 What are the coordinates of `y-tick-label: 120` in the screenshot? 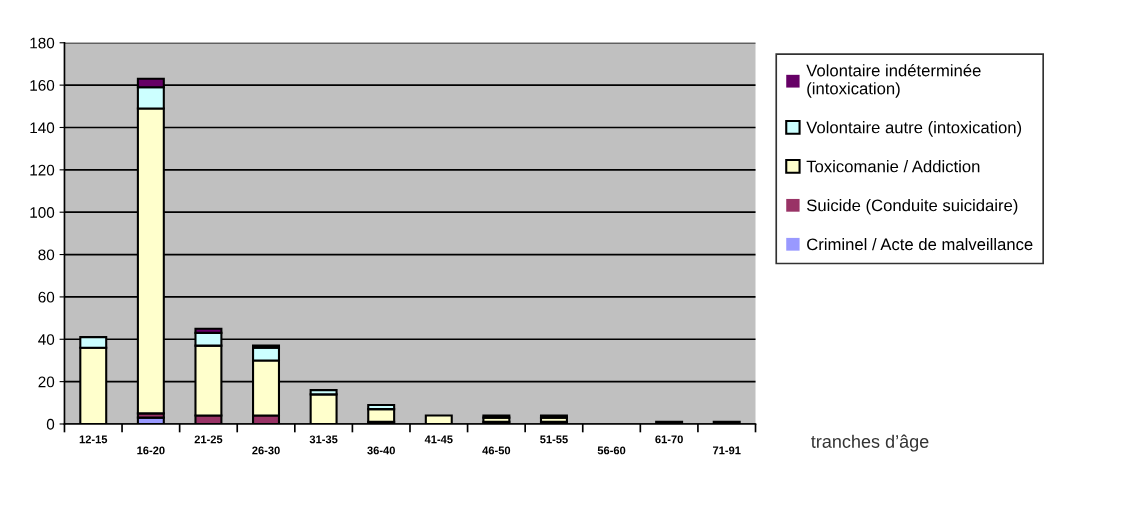 It's located at (42, 170).